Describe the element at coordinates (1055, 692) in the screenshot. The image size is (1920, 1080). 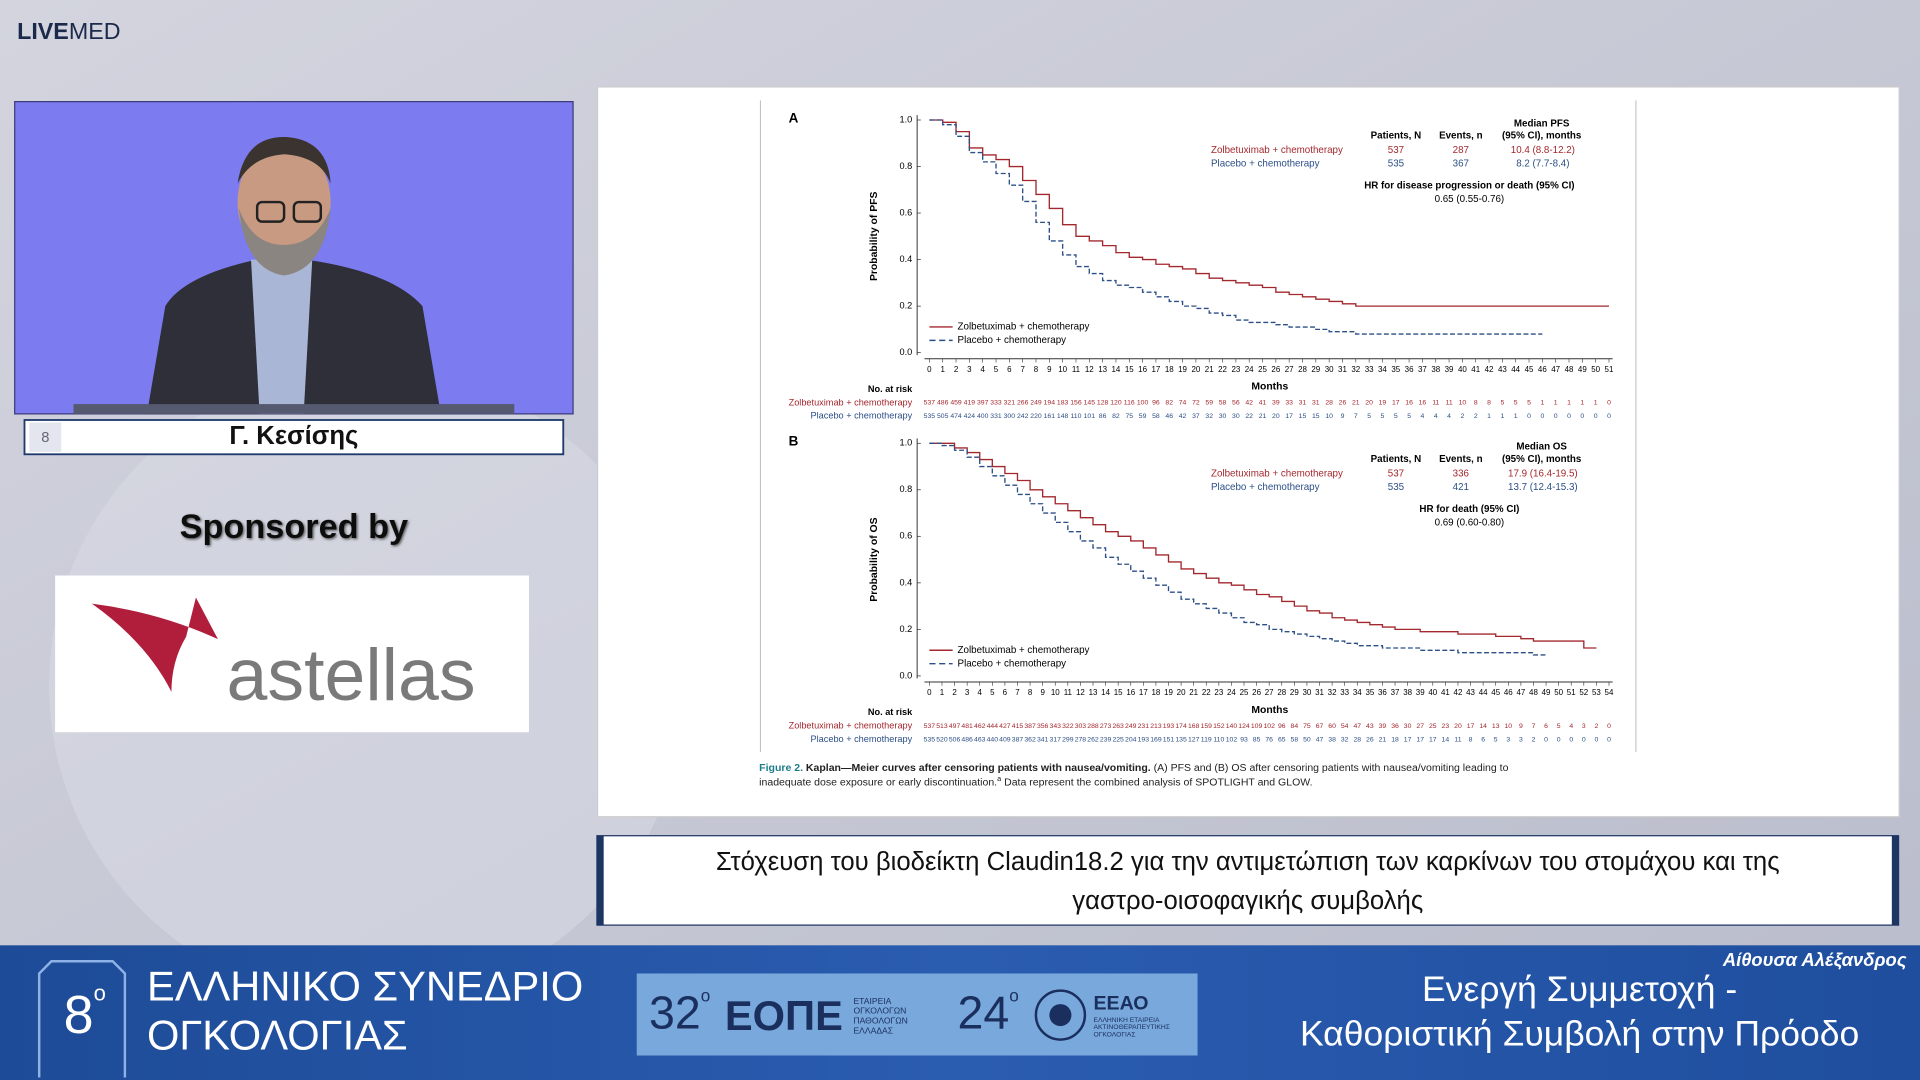
I see `x-tick-label: 10` at that location.